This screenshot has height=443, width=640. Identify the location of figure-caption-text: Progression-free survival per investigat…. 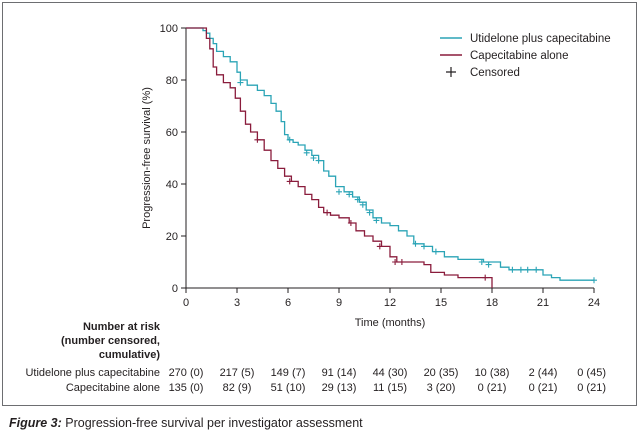
(212, 423).